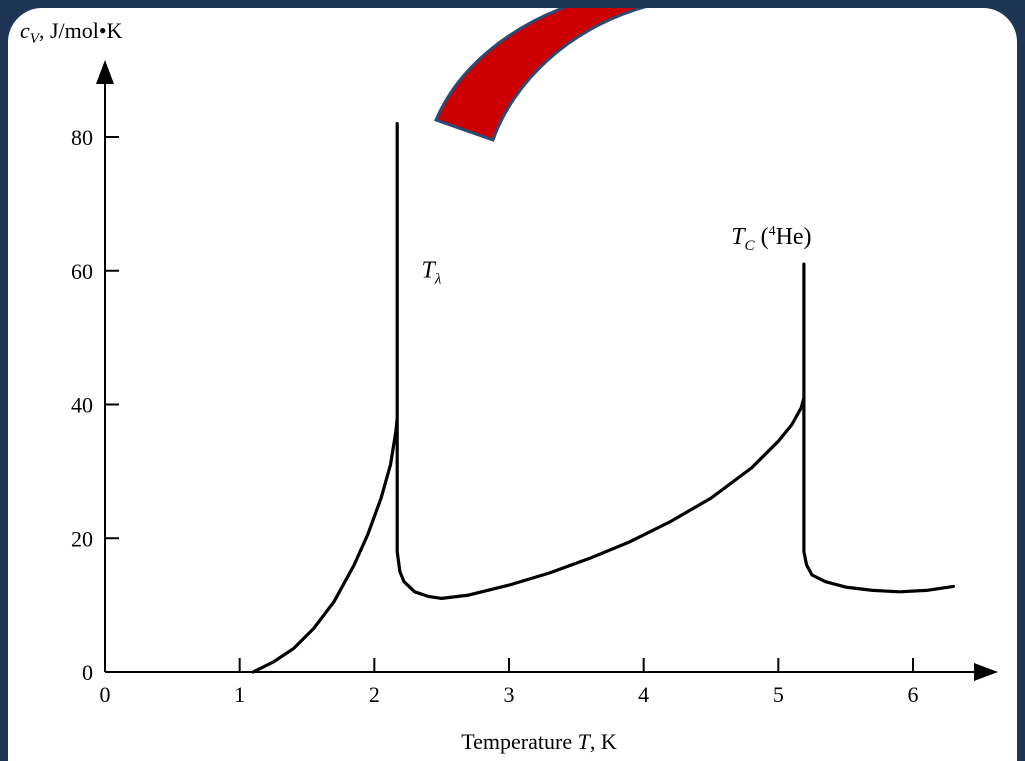  What do you see at coordinates (82, 271) in the screenshot?
I see `y-tick-label: 60` at bounding box center [82, 271].